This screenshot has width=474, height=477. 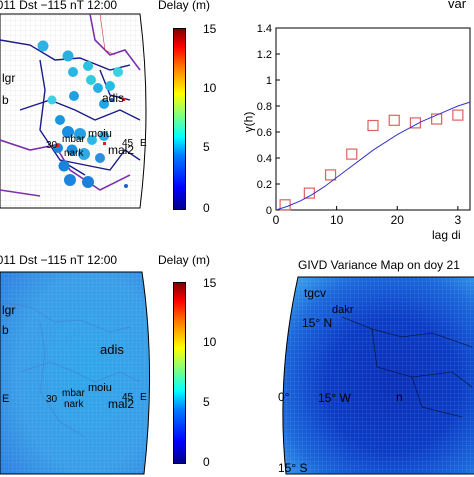 I want to click on br-lat-label: 15° N, so click(x=317, y=323).